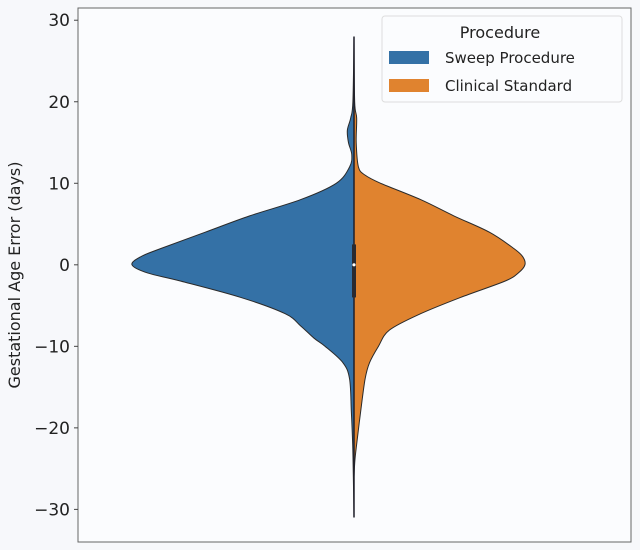  Describe the element at coordinates (14, 274) in the screenshot. I see `y-axis-label: Gestational Age Error (days)` at that location.